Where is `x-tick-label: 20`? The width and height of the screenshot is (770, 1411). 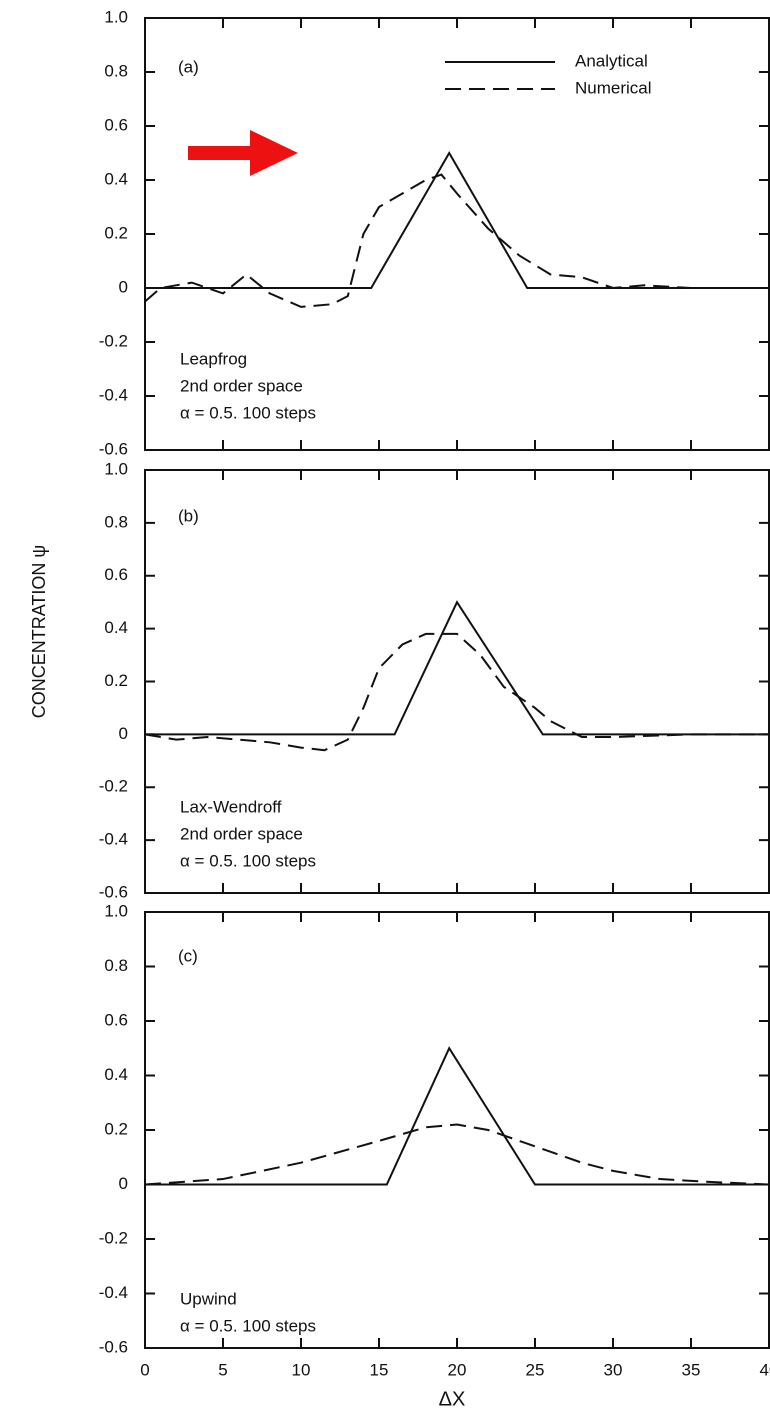 x-tick-label: 20 is located at coordinates (457, 1369).